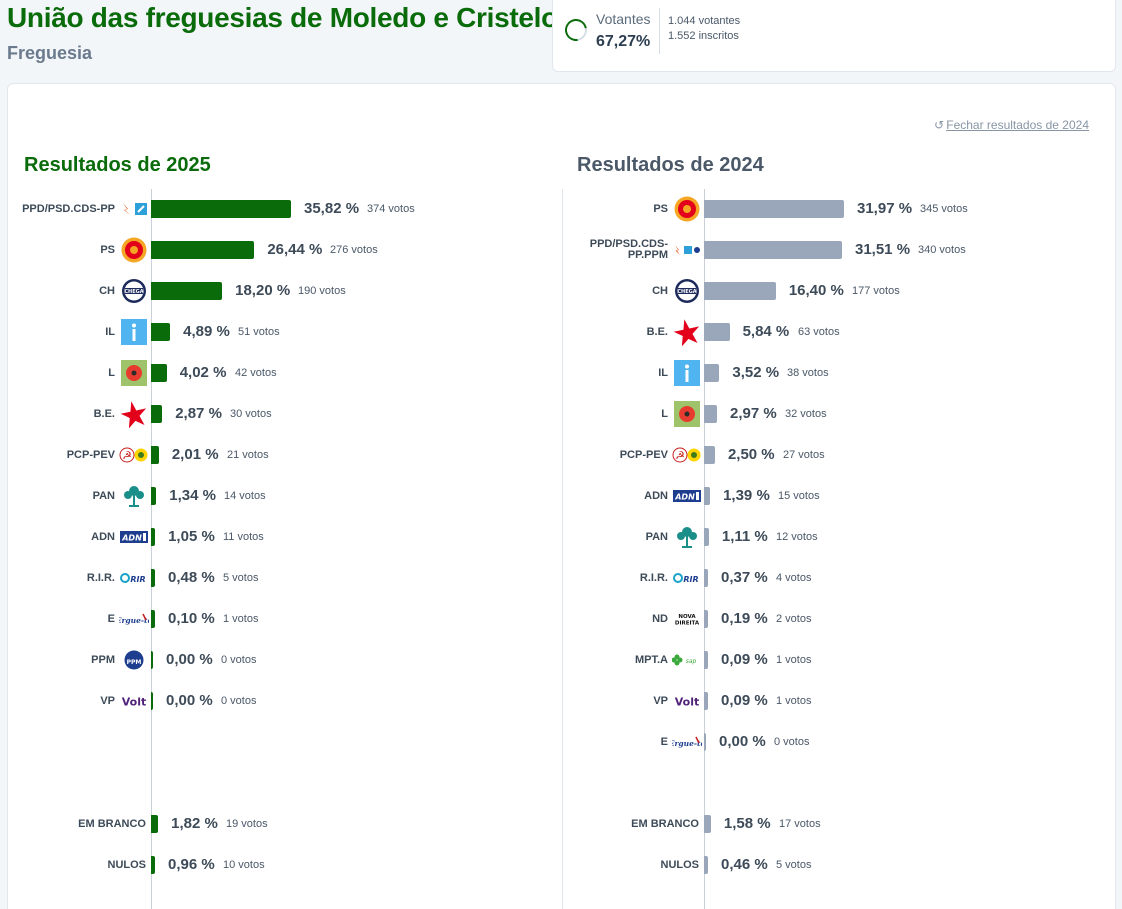 Image resolution: width=1122 pixels, height=909 pixels. What do you see at coordinates (295, 249) in the screenshot?
I see `result-percent: 26,44 %` at bounding box center [295, 249].